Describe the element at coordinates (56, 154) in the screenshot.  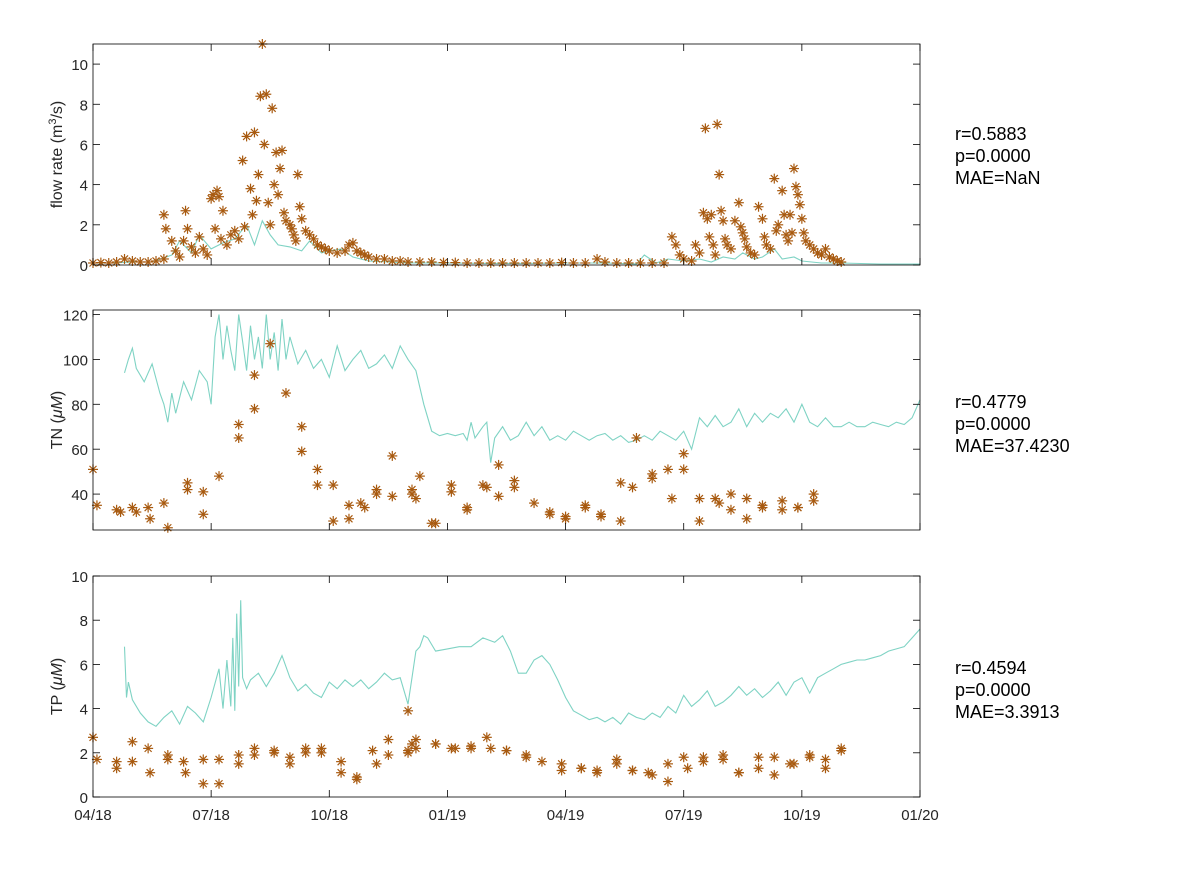
I see `y-axis-label: flow rate (m3/s)` at that location.